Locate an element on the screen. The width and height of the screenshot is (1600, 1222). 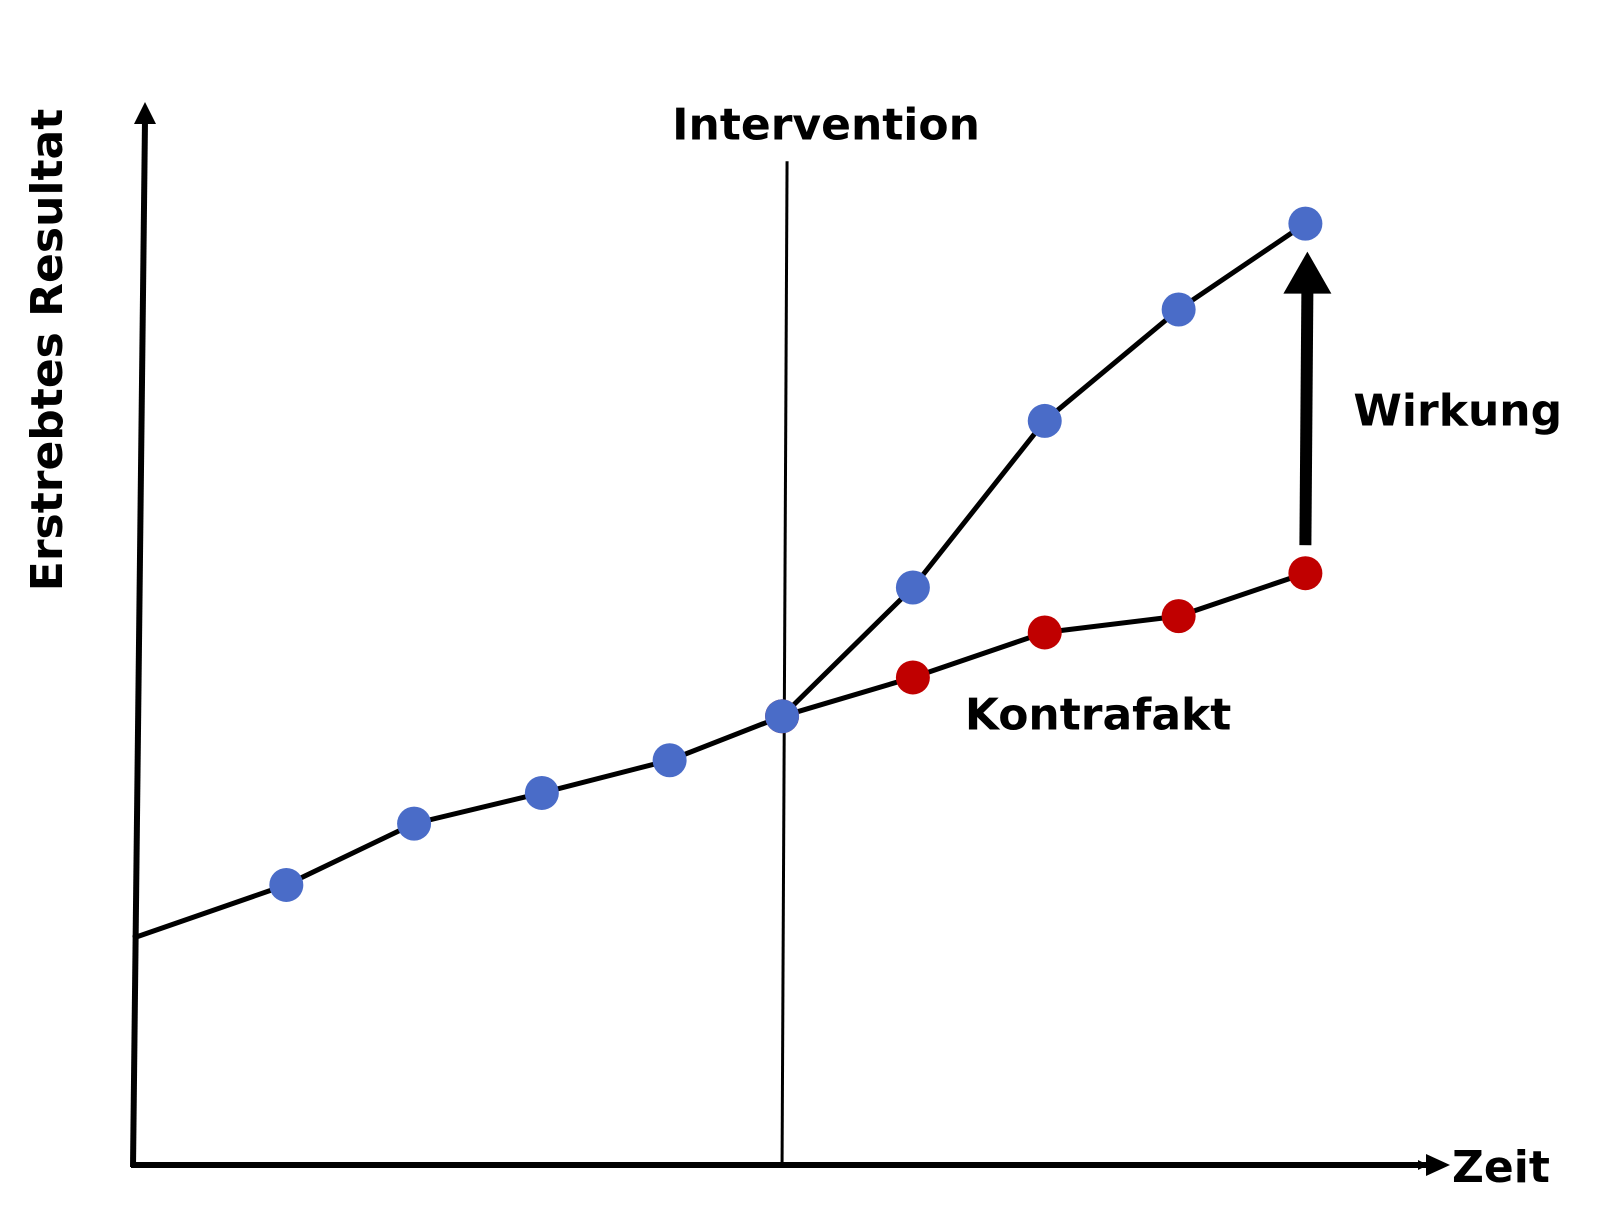
x-axis-arrowhead is located at coordinates (1438, 1165).